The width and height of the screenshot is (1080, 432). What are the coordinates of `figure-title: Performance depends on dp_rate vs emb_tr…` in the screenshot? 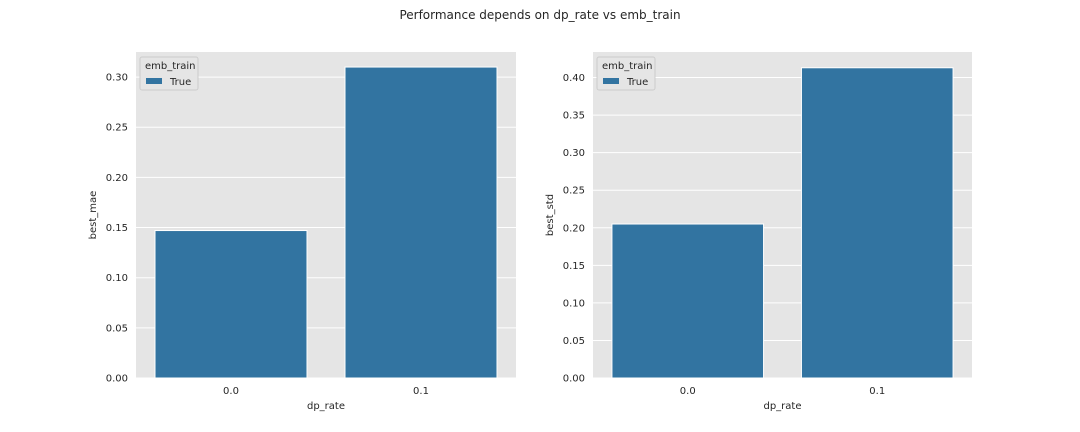 It's located at (540, 15).